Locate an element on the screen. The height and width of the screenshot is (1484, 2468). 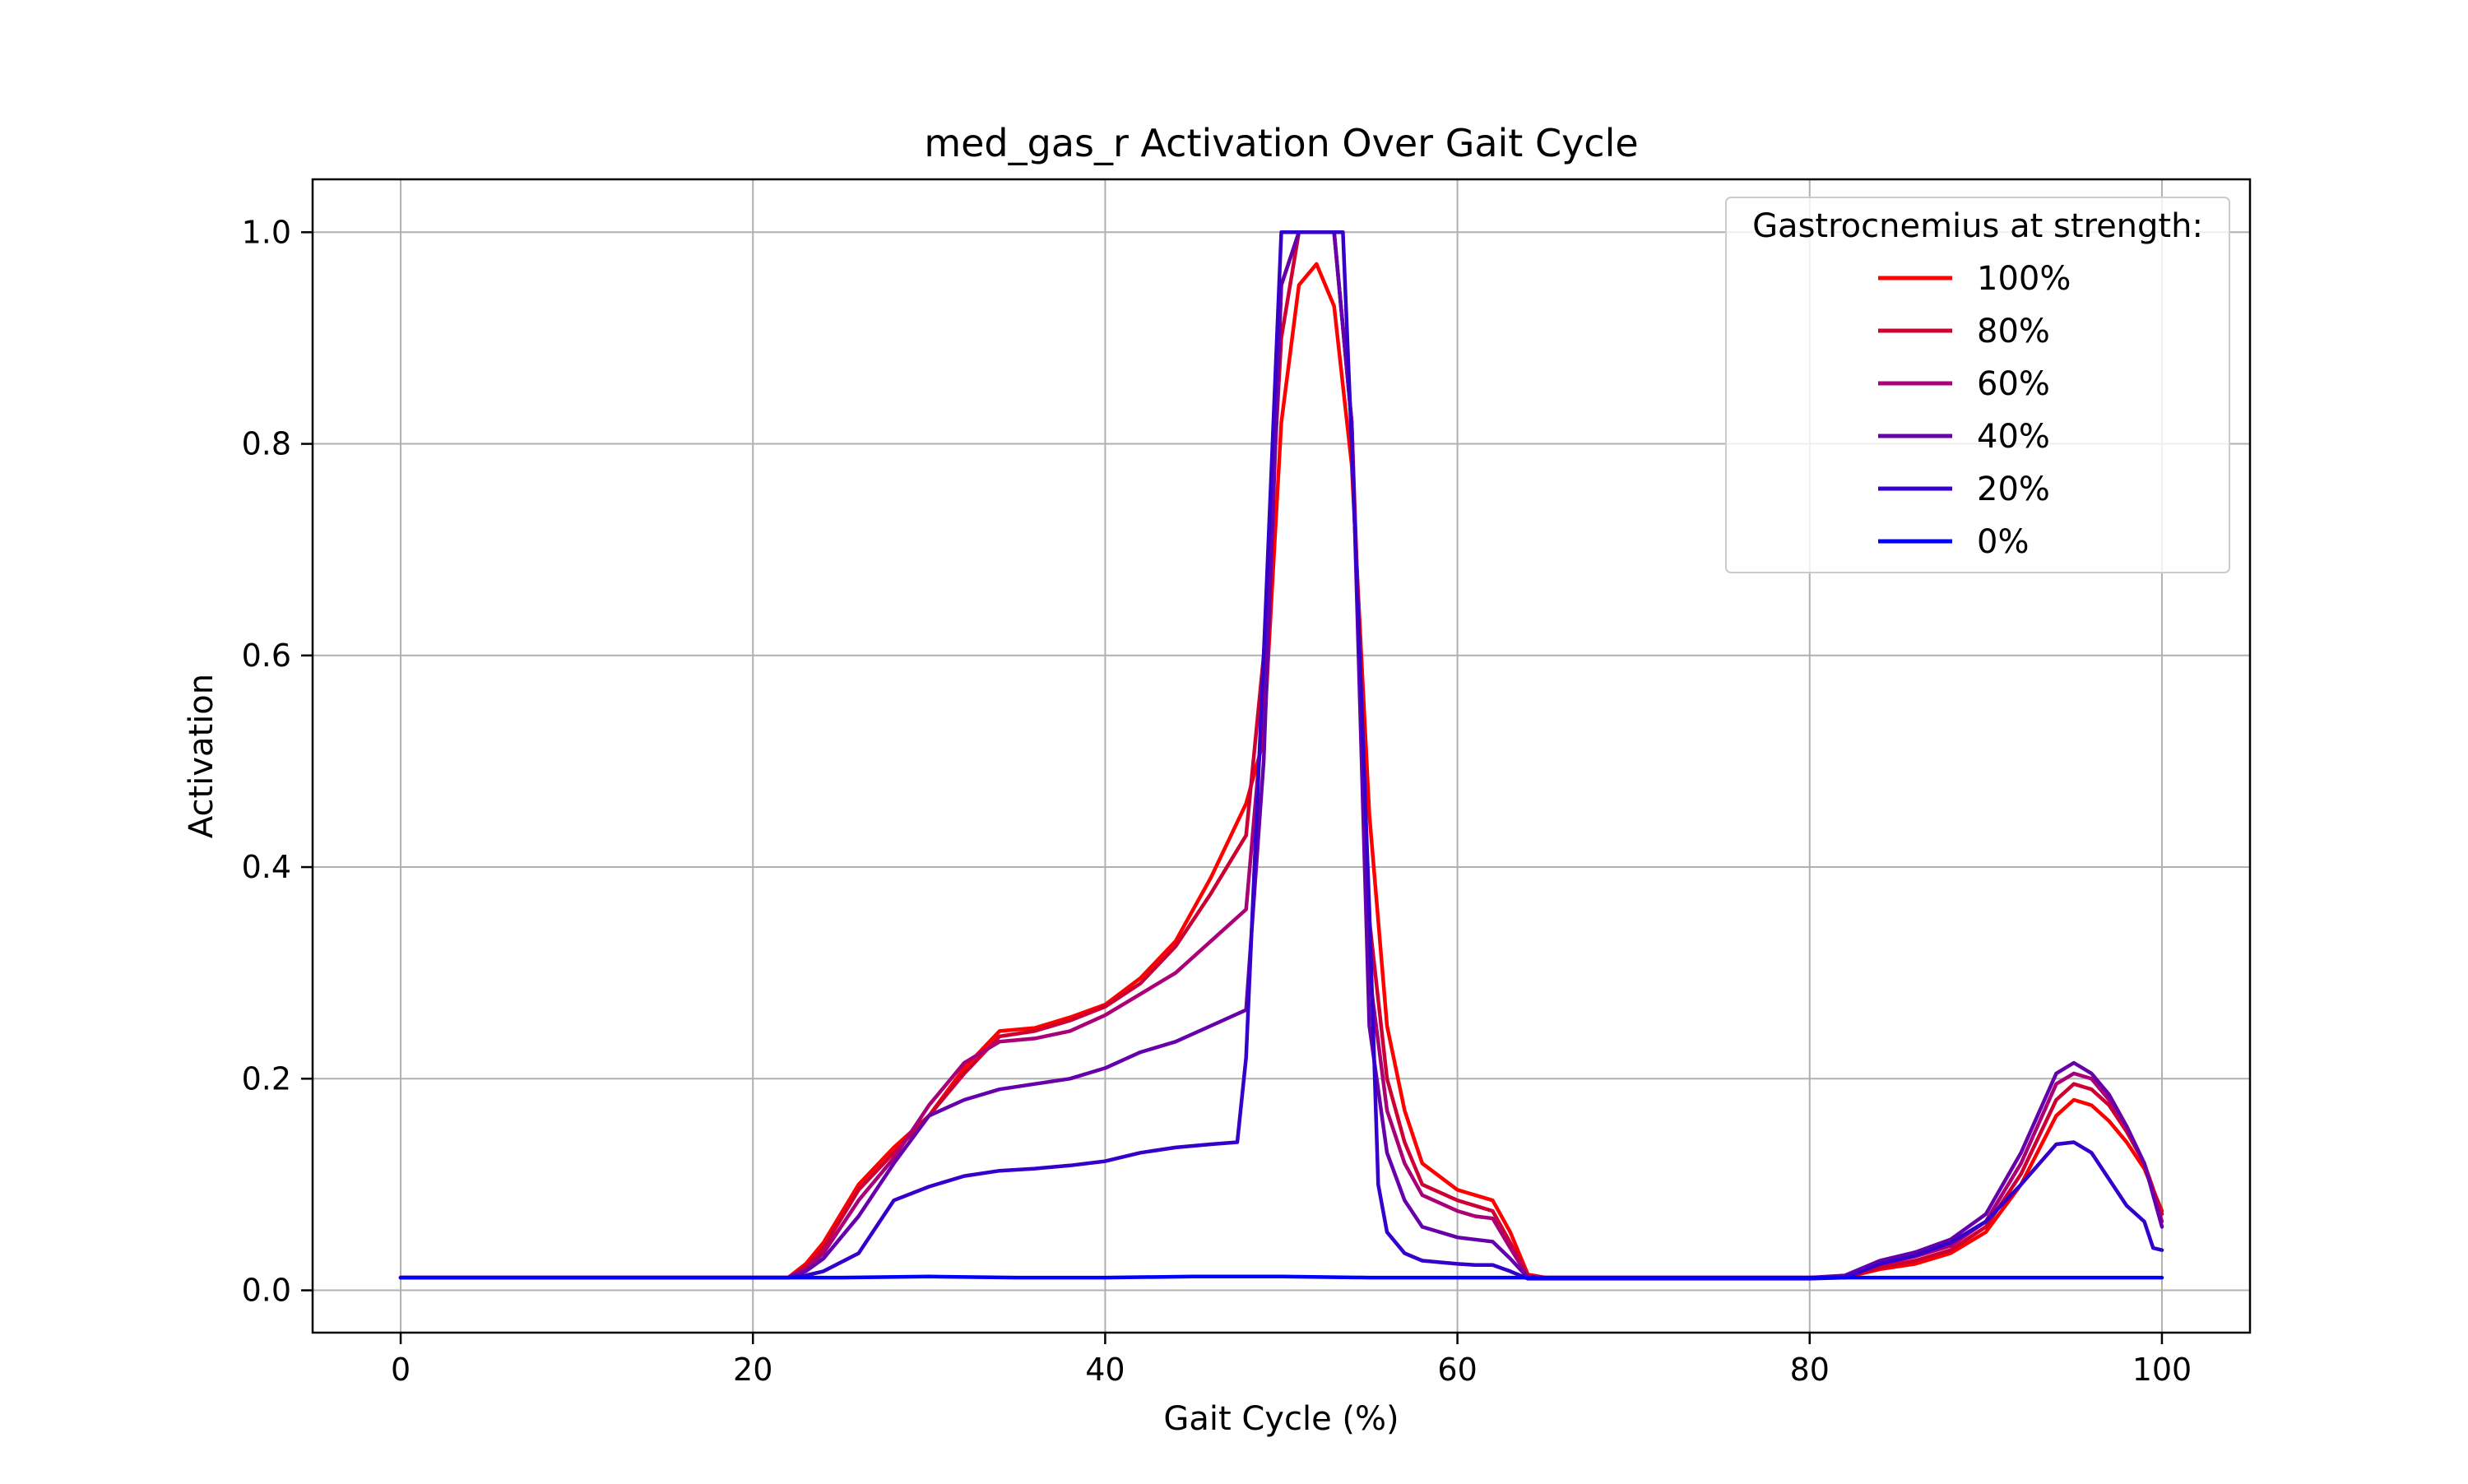
legend-box is located at coordinates (1977, 385).